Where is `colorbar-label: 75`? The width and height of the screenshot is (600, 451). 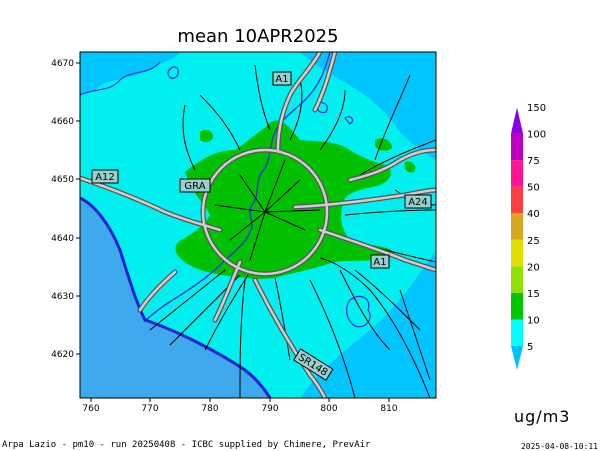 colorbar-label: 75 is located at coordinates (533, 161).